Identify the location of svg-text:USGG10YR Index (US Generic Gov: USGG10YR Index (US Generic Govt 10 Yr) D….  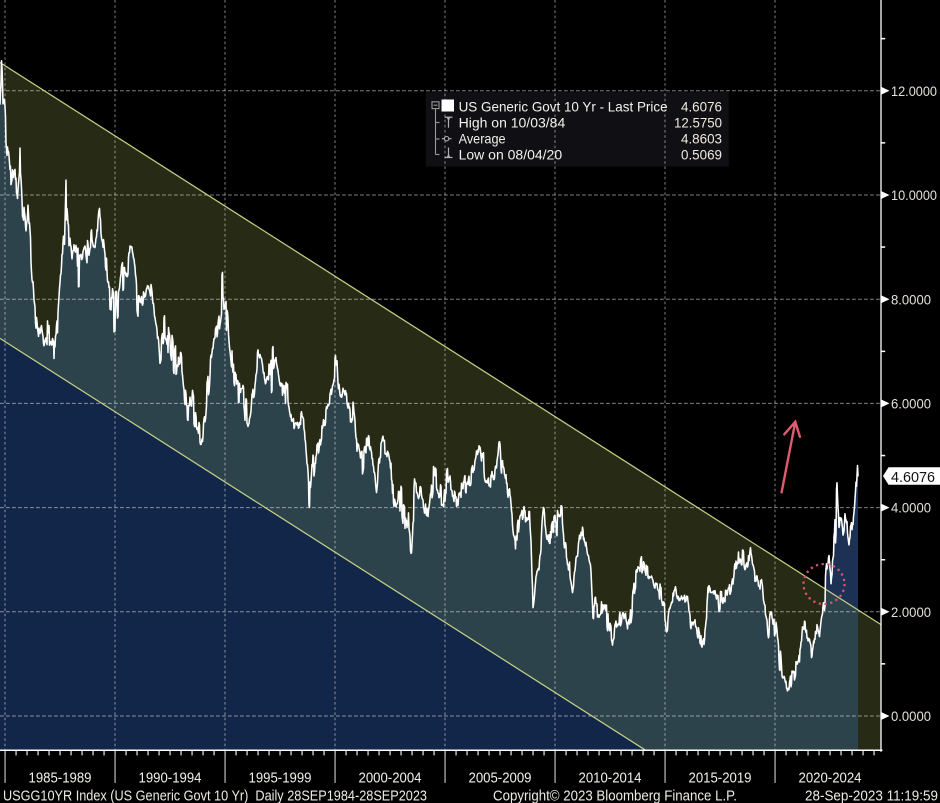
(215, 796).